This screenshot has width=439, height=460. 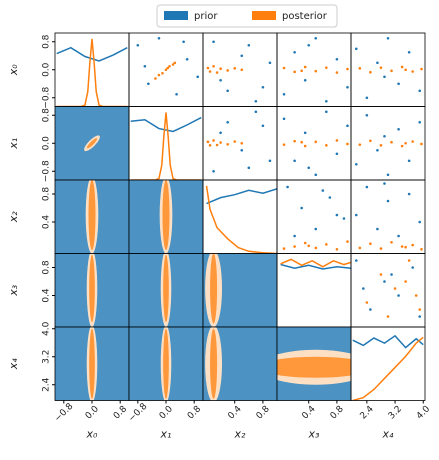 I want to click on y-axis-label: x₁, so click(x=13, y=144).